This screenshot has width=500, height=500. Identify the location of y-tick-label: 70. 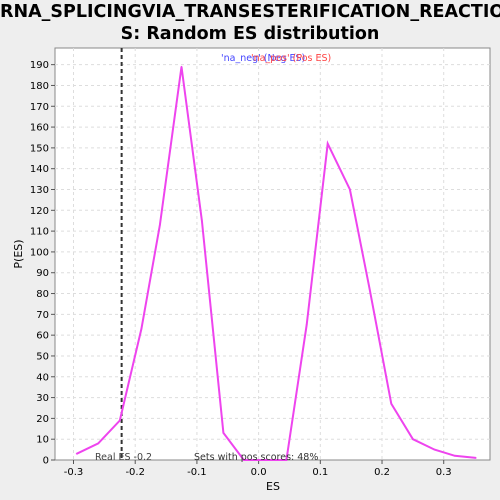
(42, 315).